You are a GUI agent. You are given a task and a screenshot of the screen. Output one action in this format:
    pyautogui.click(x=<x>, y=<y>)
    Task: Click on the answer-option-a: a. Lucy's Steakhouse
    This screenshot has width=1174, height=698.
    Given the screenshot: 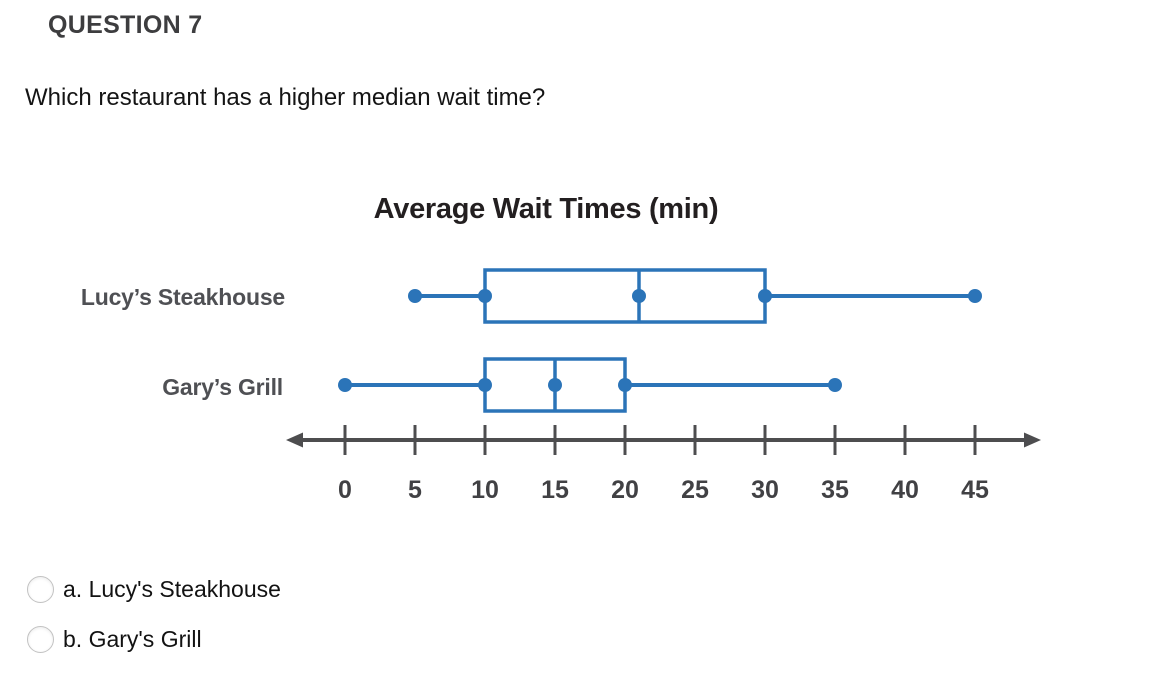 What is the action you would take?
    pyautogui.click(x=154, y=589)
    